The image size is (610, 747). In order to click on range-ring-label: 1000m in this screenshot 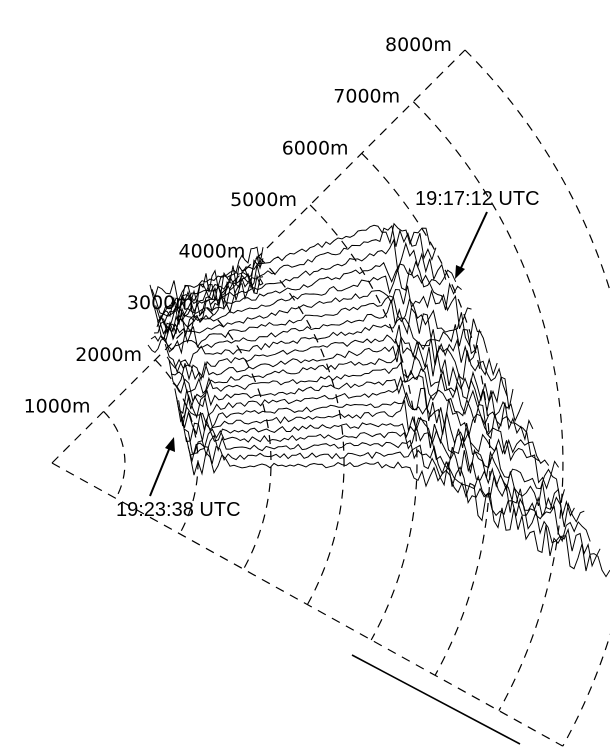, I will do `click(57, 406)`.